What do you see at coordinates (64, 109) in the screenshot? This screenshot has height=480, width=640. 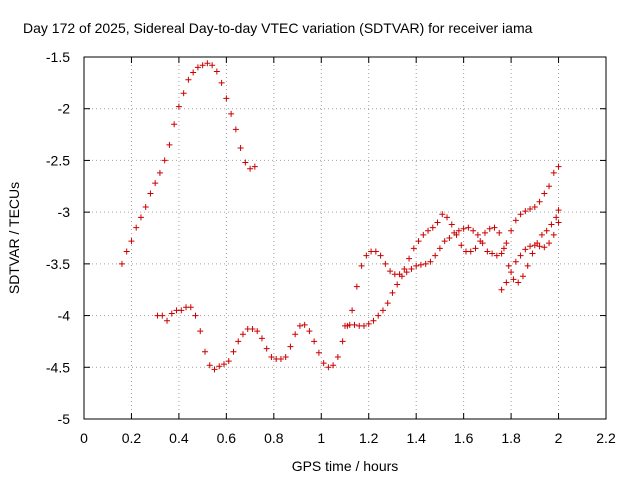 I see `y-tick-label: -2` at bounding box center [64, 109].